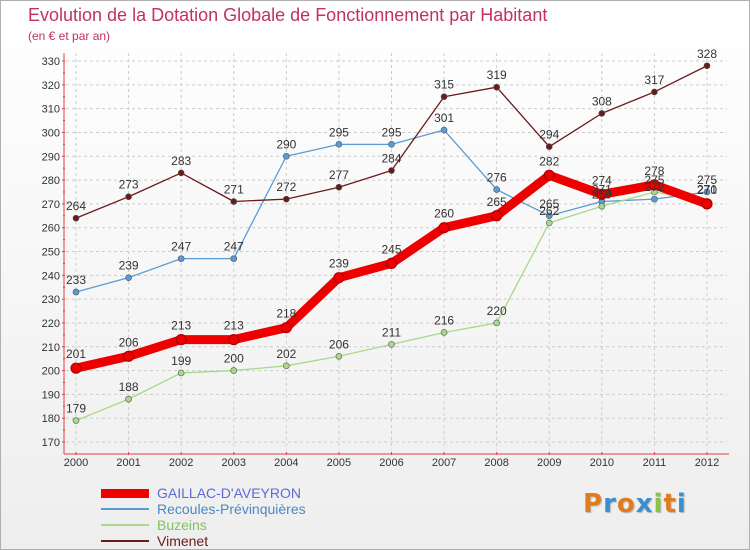 This screenshot has height=550, width=750. What do you see at coordinates (497, 202) in the screenshot?
I see `data-label: 265` at bounding box center [497, 202].